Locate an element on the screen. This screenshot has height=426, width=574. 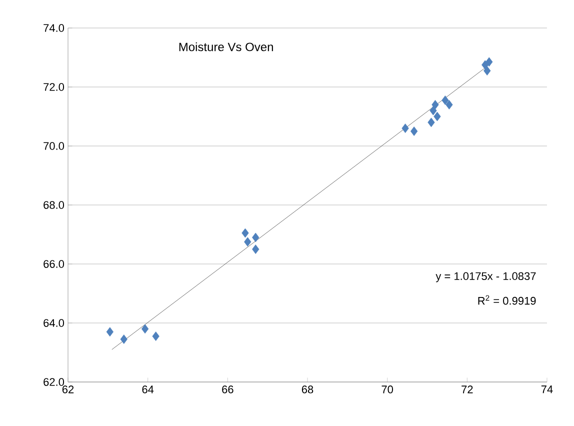
x-tick-label: 64 is located at coordinates (148, 390).